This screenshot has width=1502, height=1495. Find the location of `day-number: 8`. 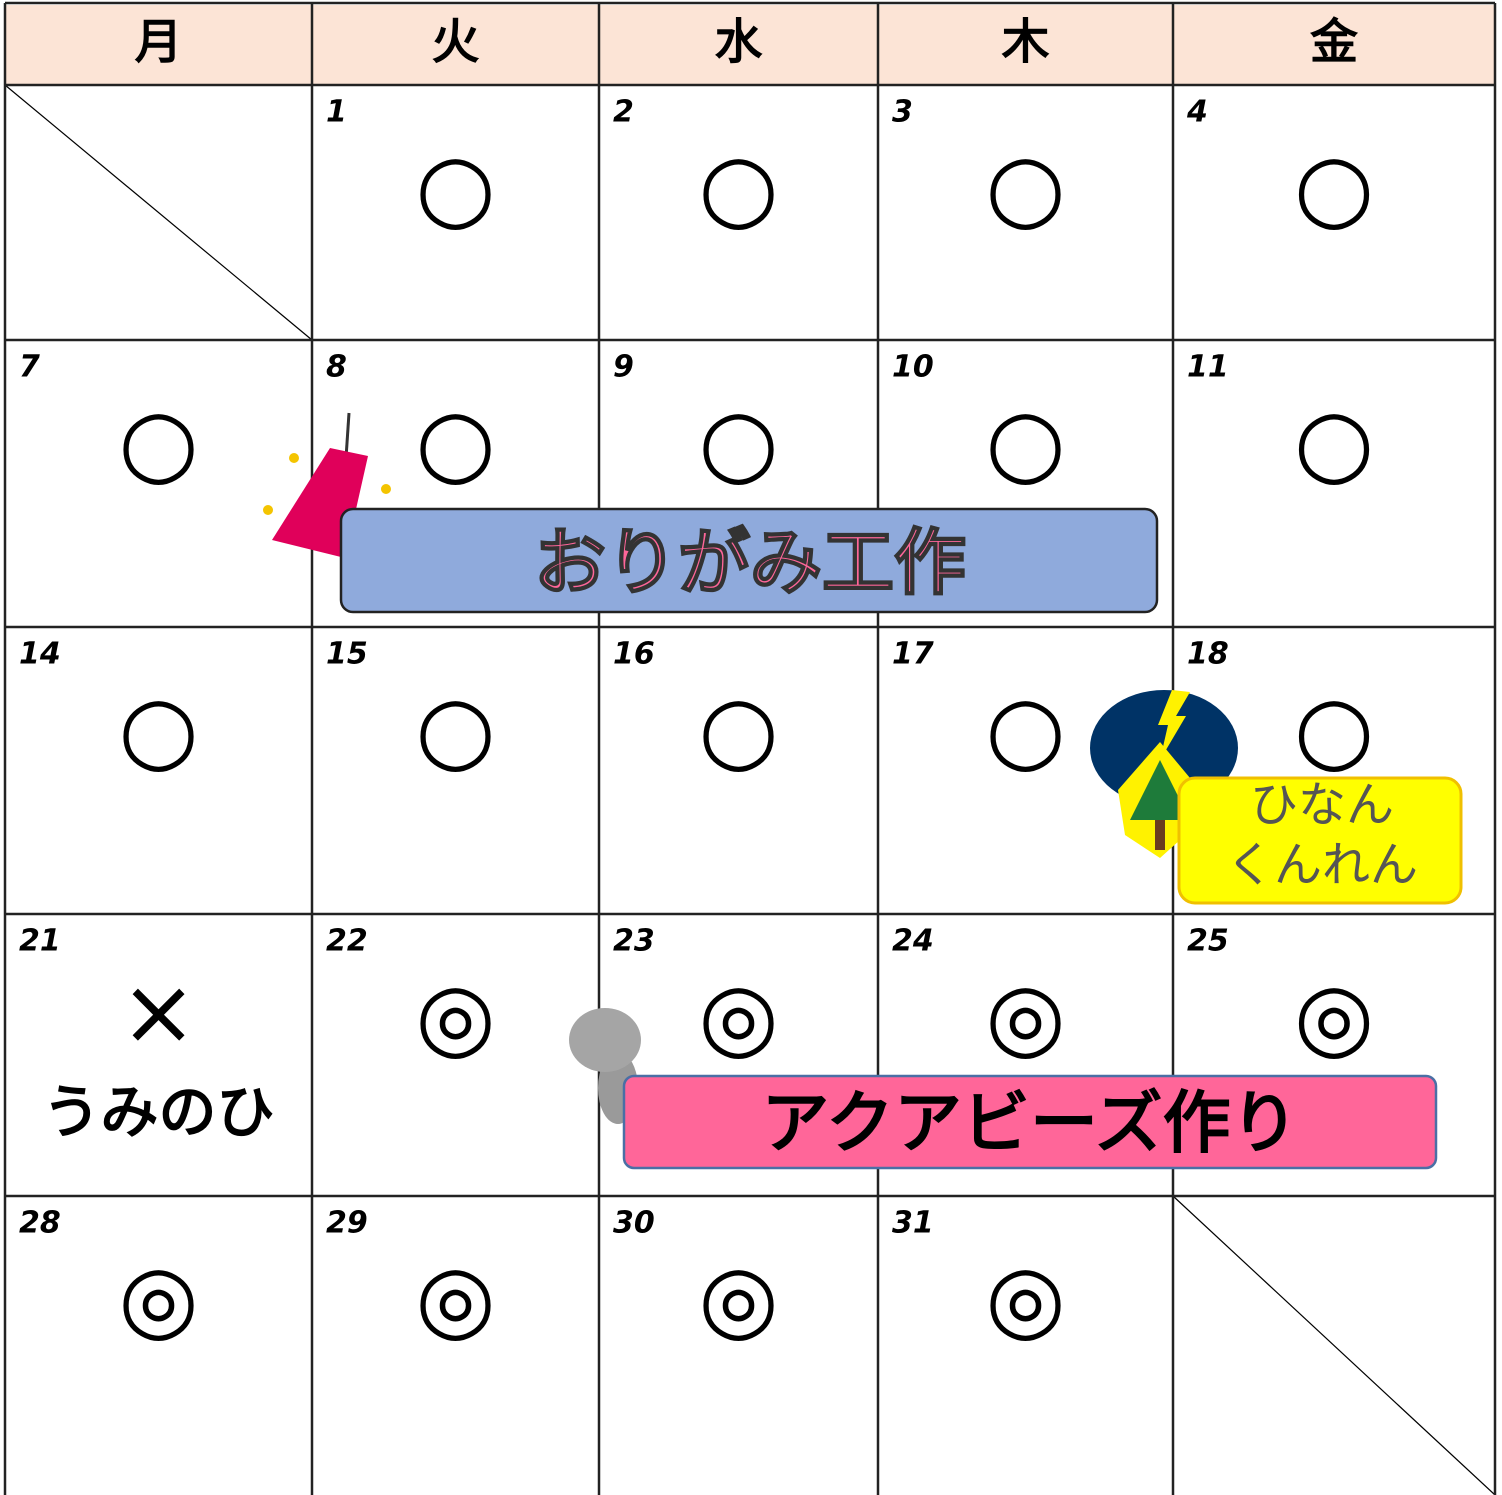

day-number: 8 is located at coordinates (336, 367).